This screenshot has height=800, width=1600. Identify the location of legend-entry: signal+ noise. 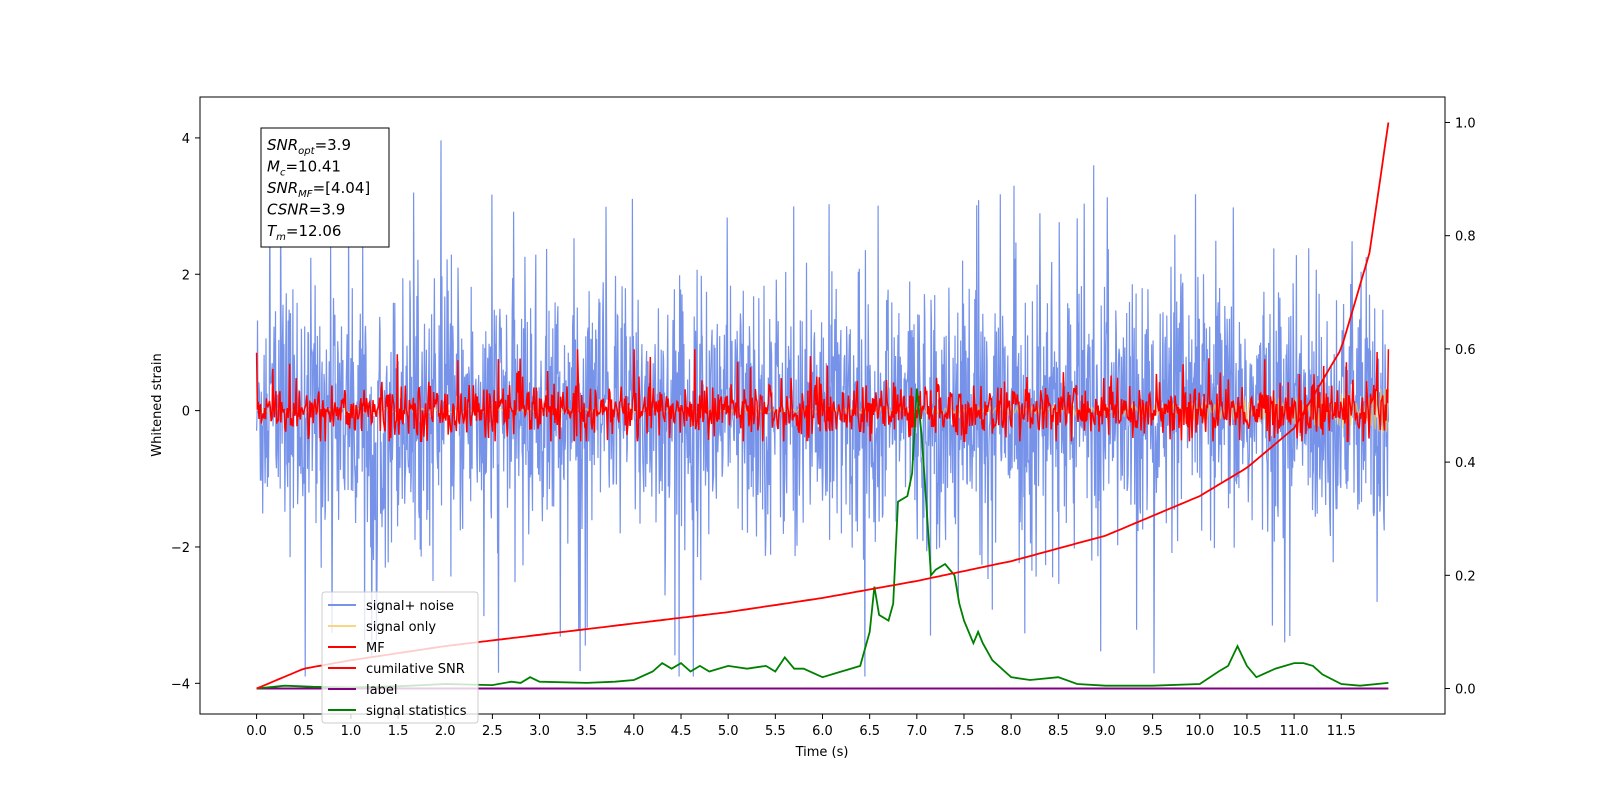
(410, 606).